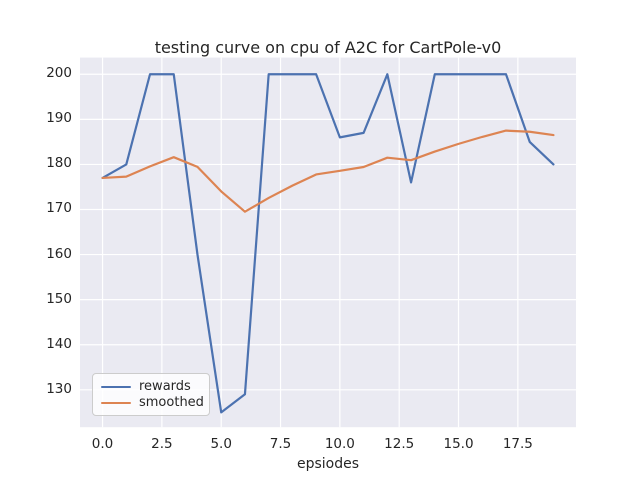 Image resolution: width=640 pixels, height=480 pixels. I want to click on x-tick-label: 0.0, so click(102, 444).